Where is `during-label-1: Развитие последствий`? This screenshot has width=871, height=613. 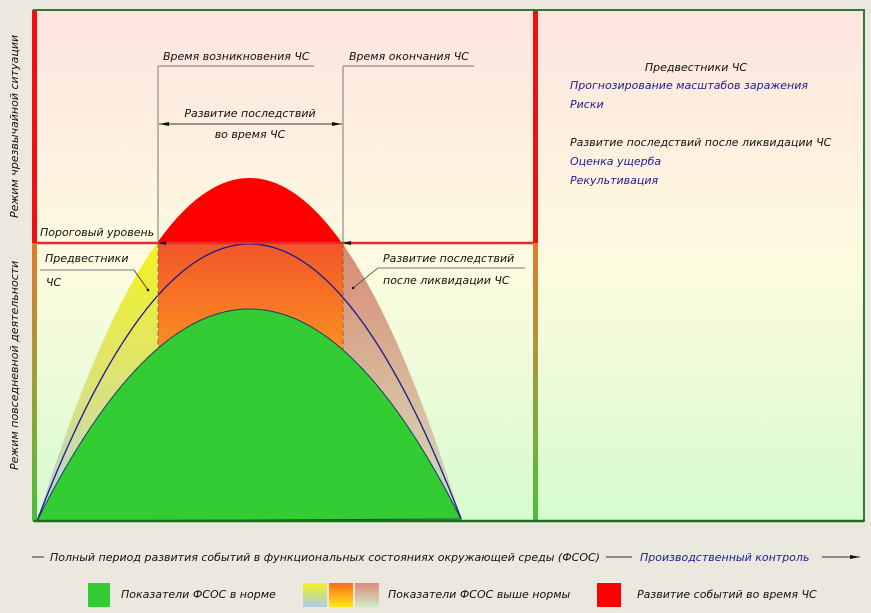 during-label-1: Развитие последствий is located at coordinates (249, 113).